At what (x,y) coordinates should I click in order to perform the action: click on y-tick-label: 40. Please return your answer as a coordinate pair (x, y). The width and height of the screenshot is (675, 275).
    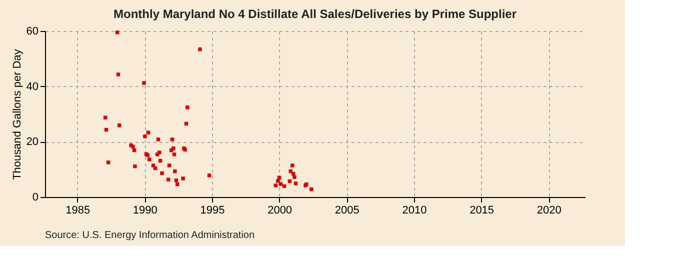
    Looking at the image, I should click on (32, 86).